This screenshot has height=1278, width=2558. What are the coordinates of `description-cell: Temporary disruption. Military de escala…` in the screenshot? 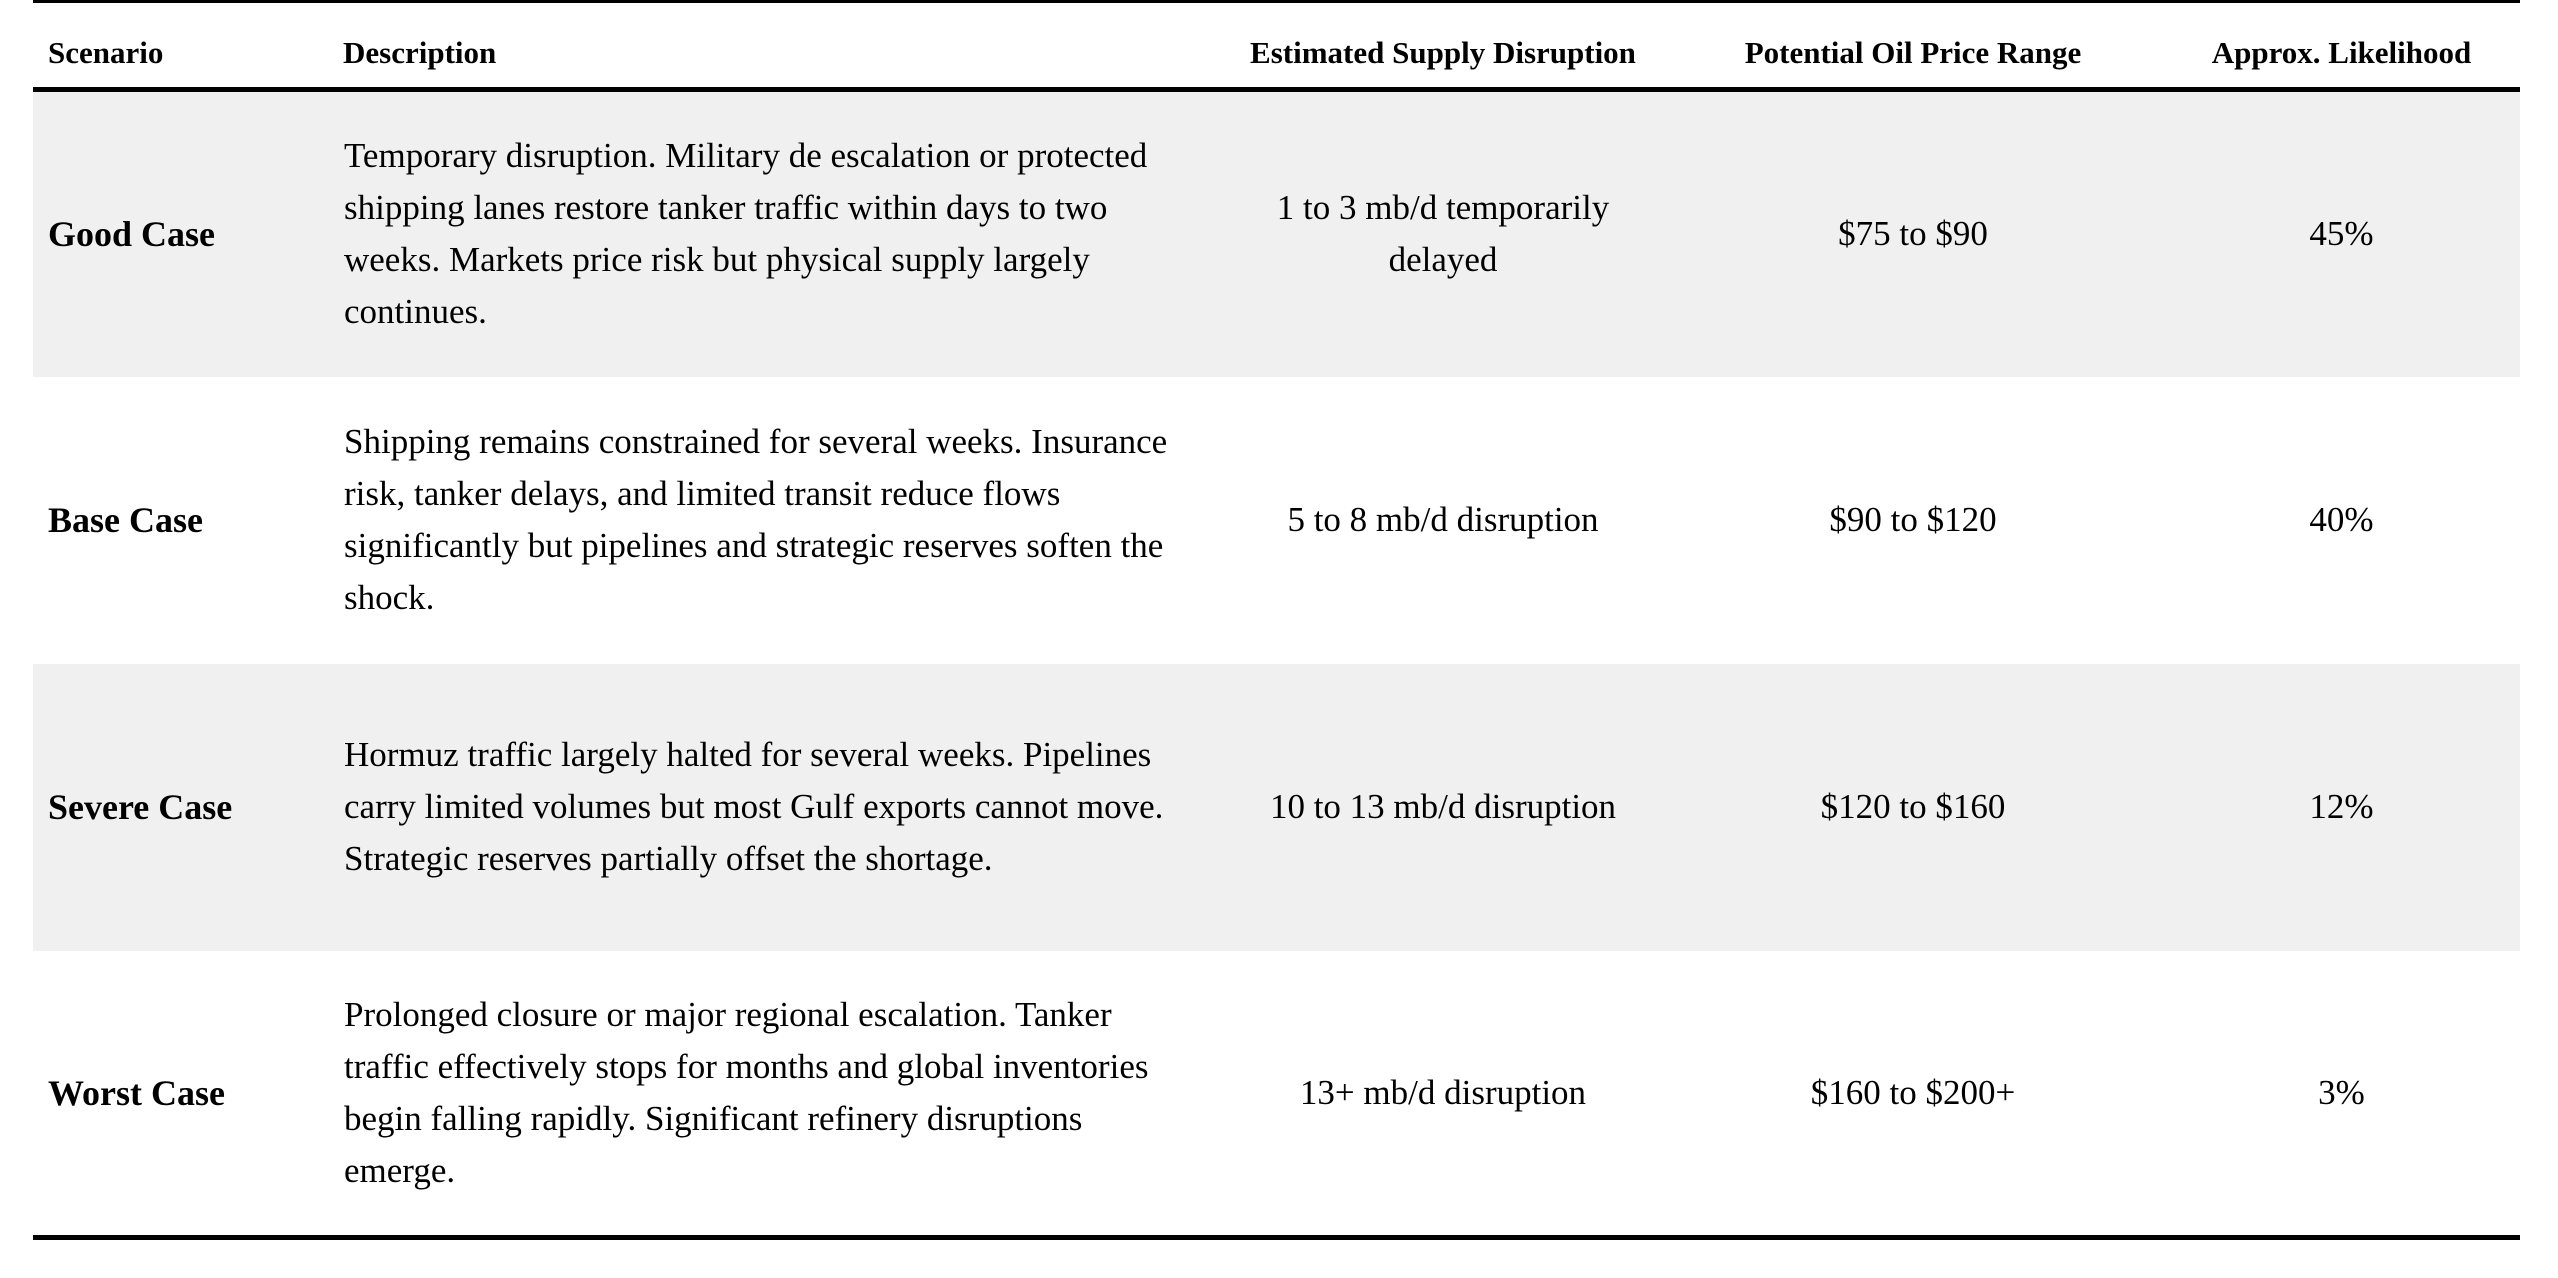 It's located at (746, 234).